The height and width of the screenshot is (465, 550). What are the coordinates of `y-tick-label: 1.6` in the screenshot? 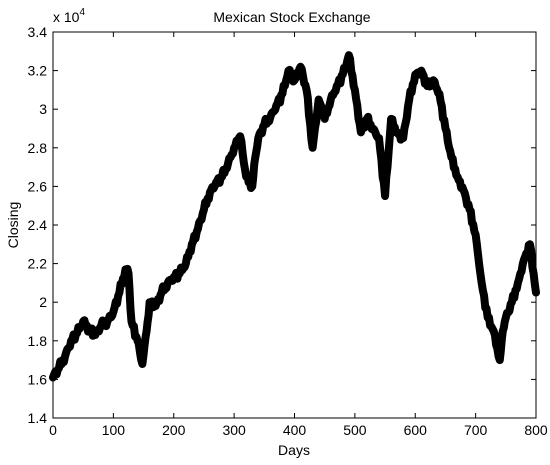 It's located at (38, 379).